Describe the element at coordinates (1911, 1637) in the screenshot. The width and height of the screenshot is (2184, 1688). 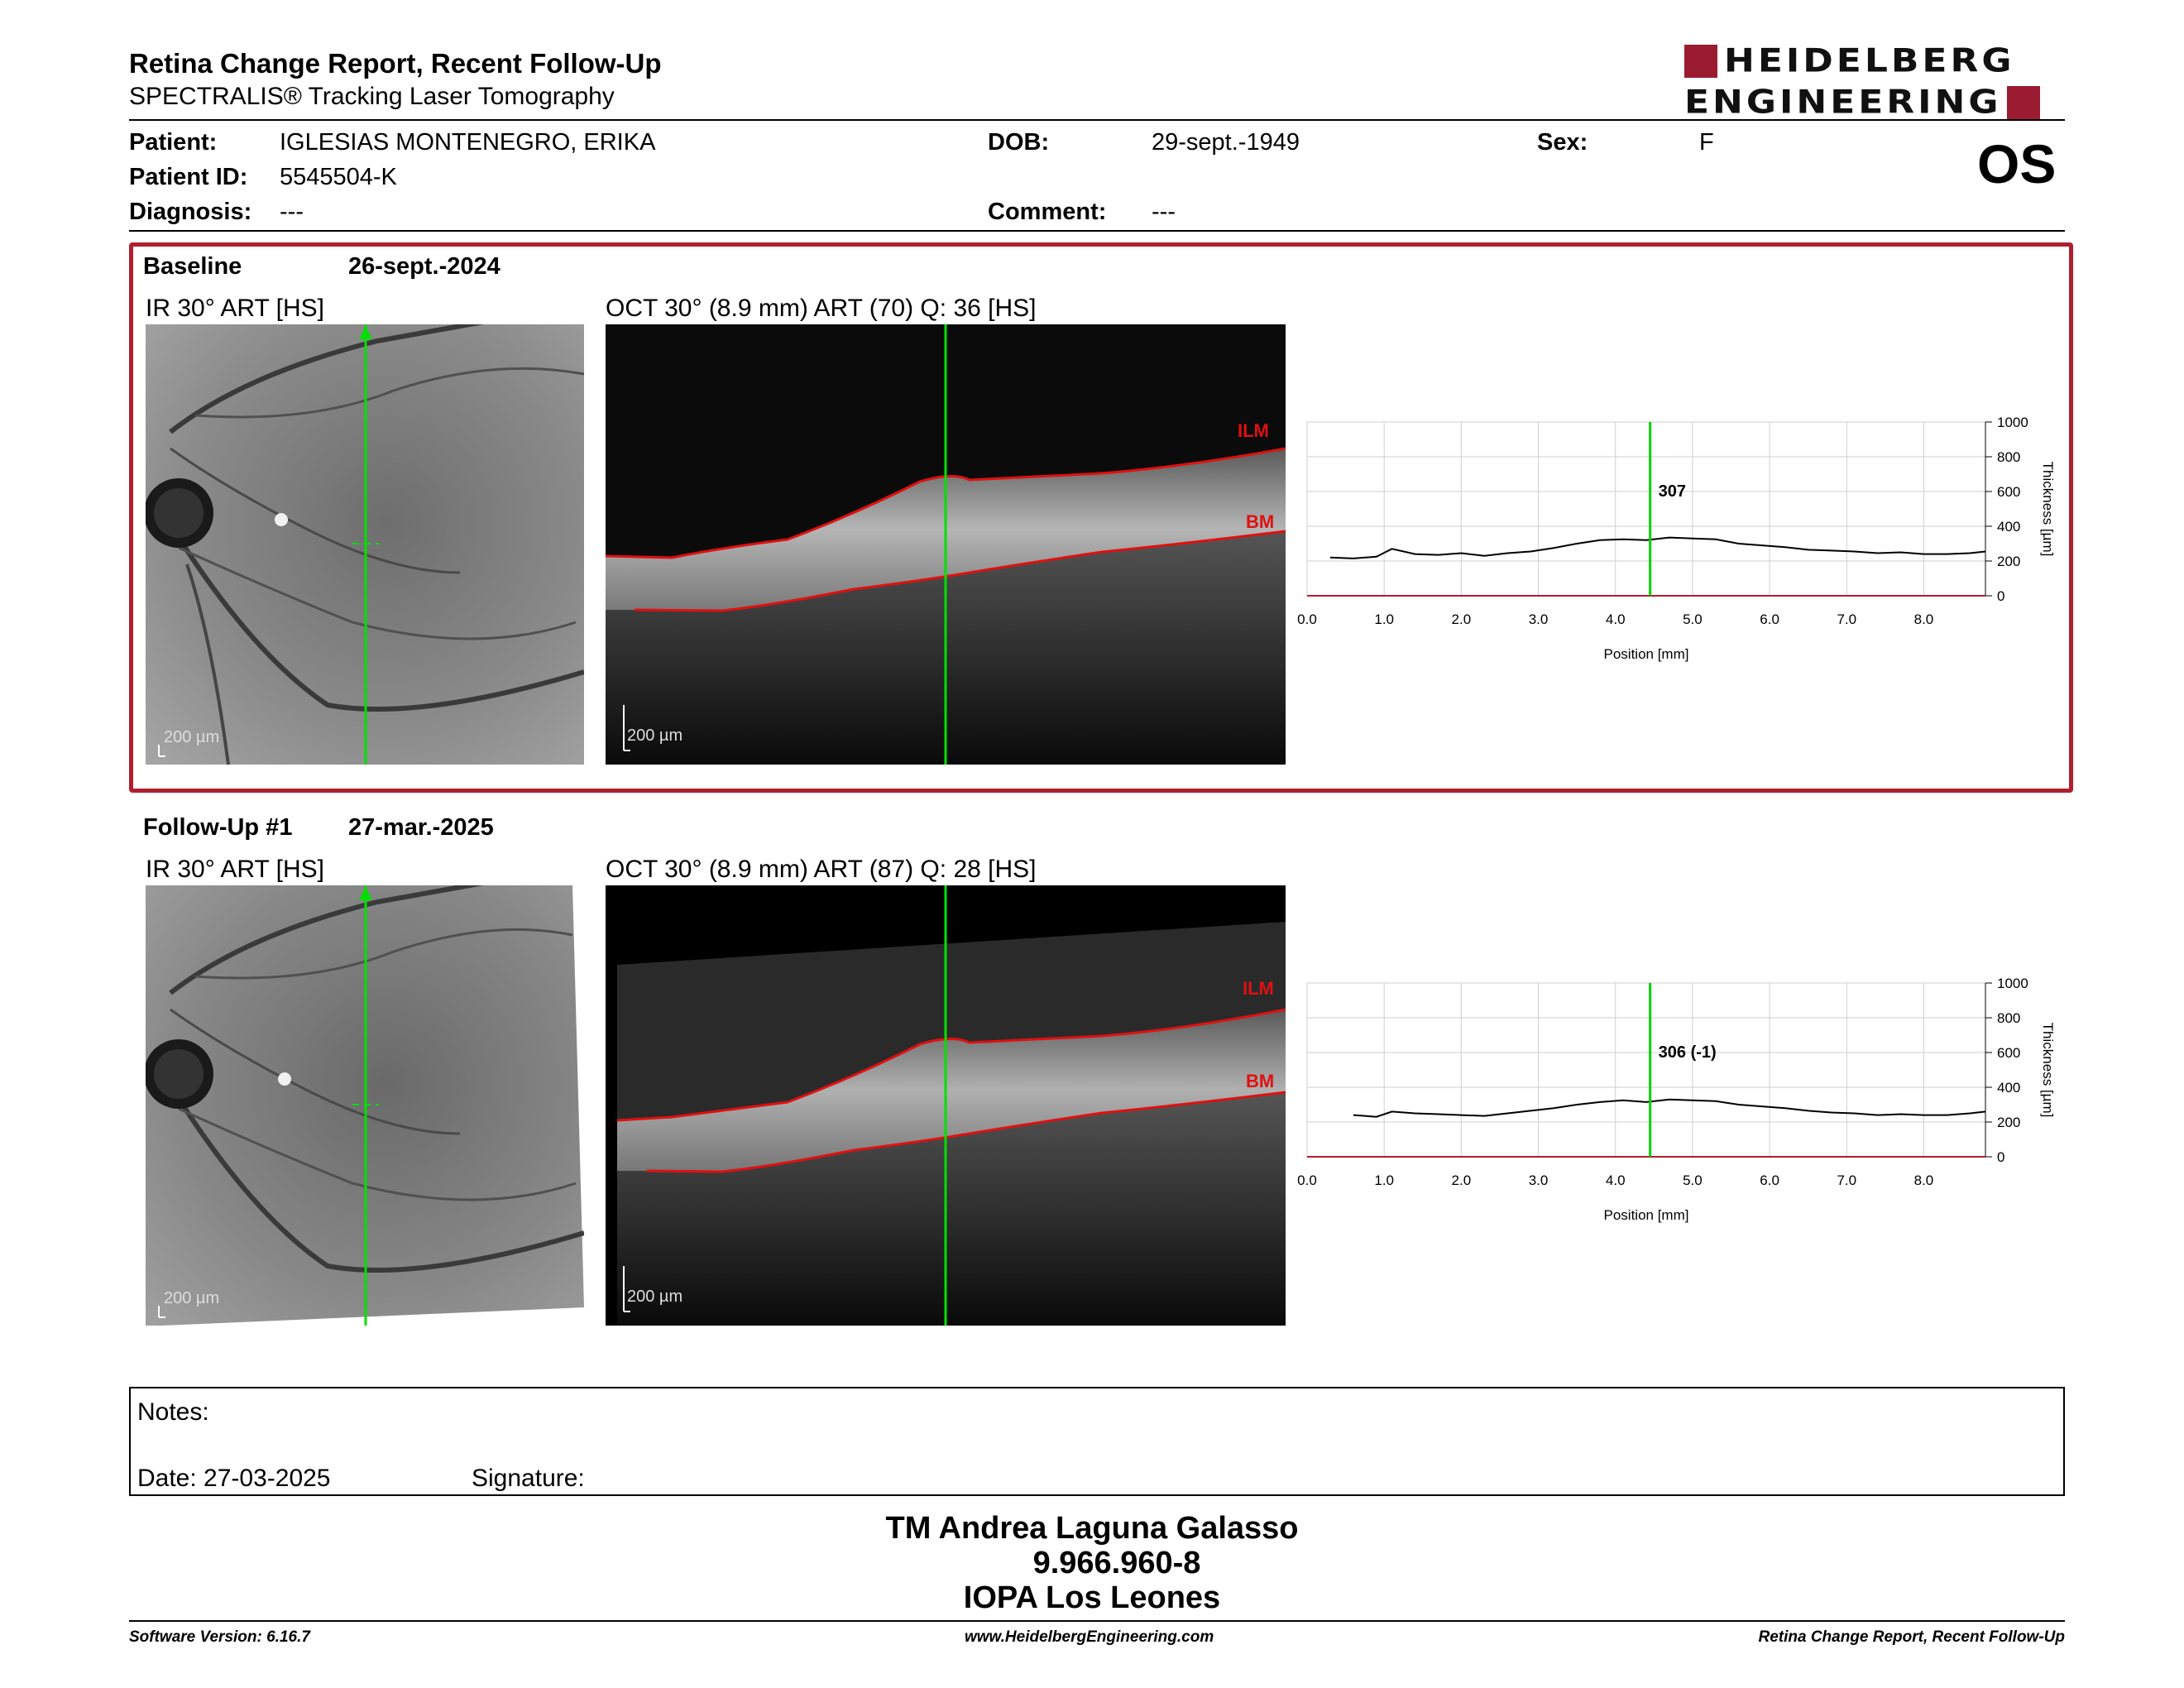
I see `footer-report-name: Retina Change Report, Recent Follow-Up` at that location.